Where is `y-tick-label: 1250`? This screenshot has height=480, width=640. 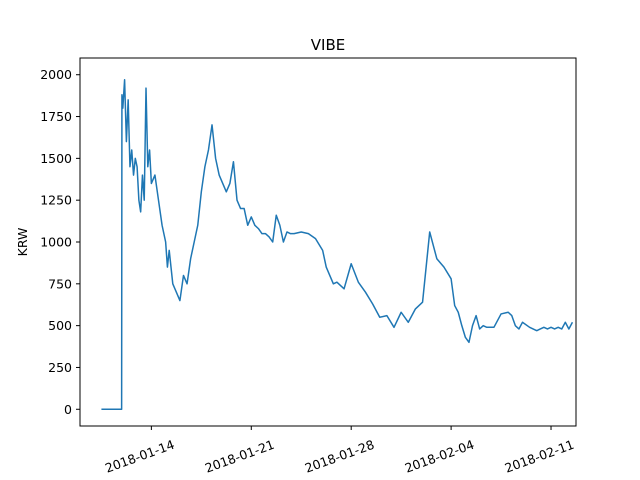
y-tick-label: 1250 is located at coordinates (56, 200).